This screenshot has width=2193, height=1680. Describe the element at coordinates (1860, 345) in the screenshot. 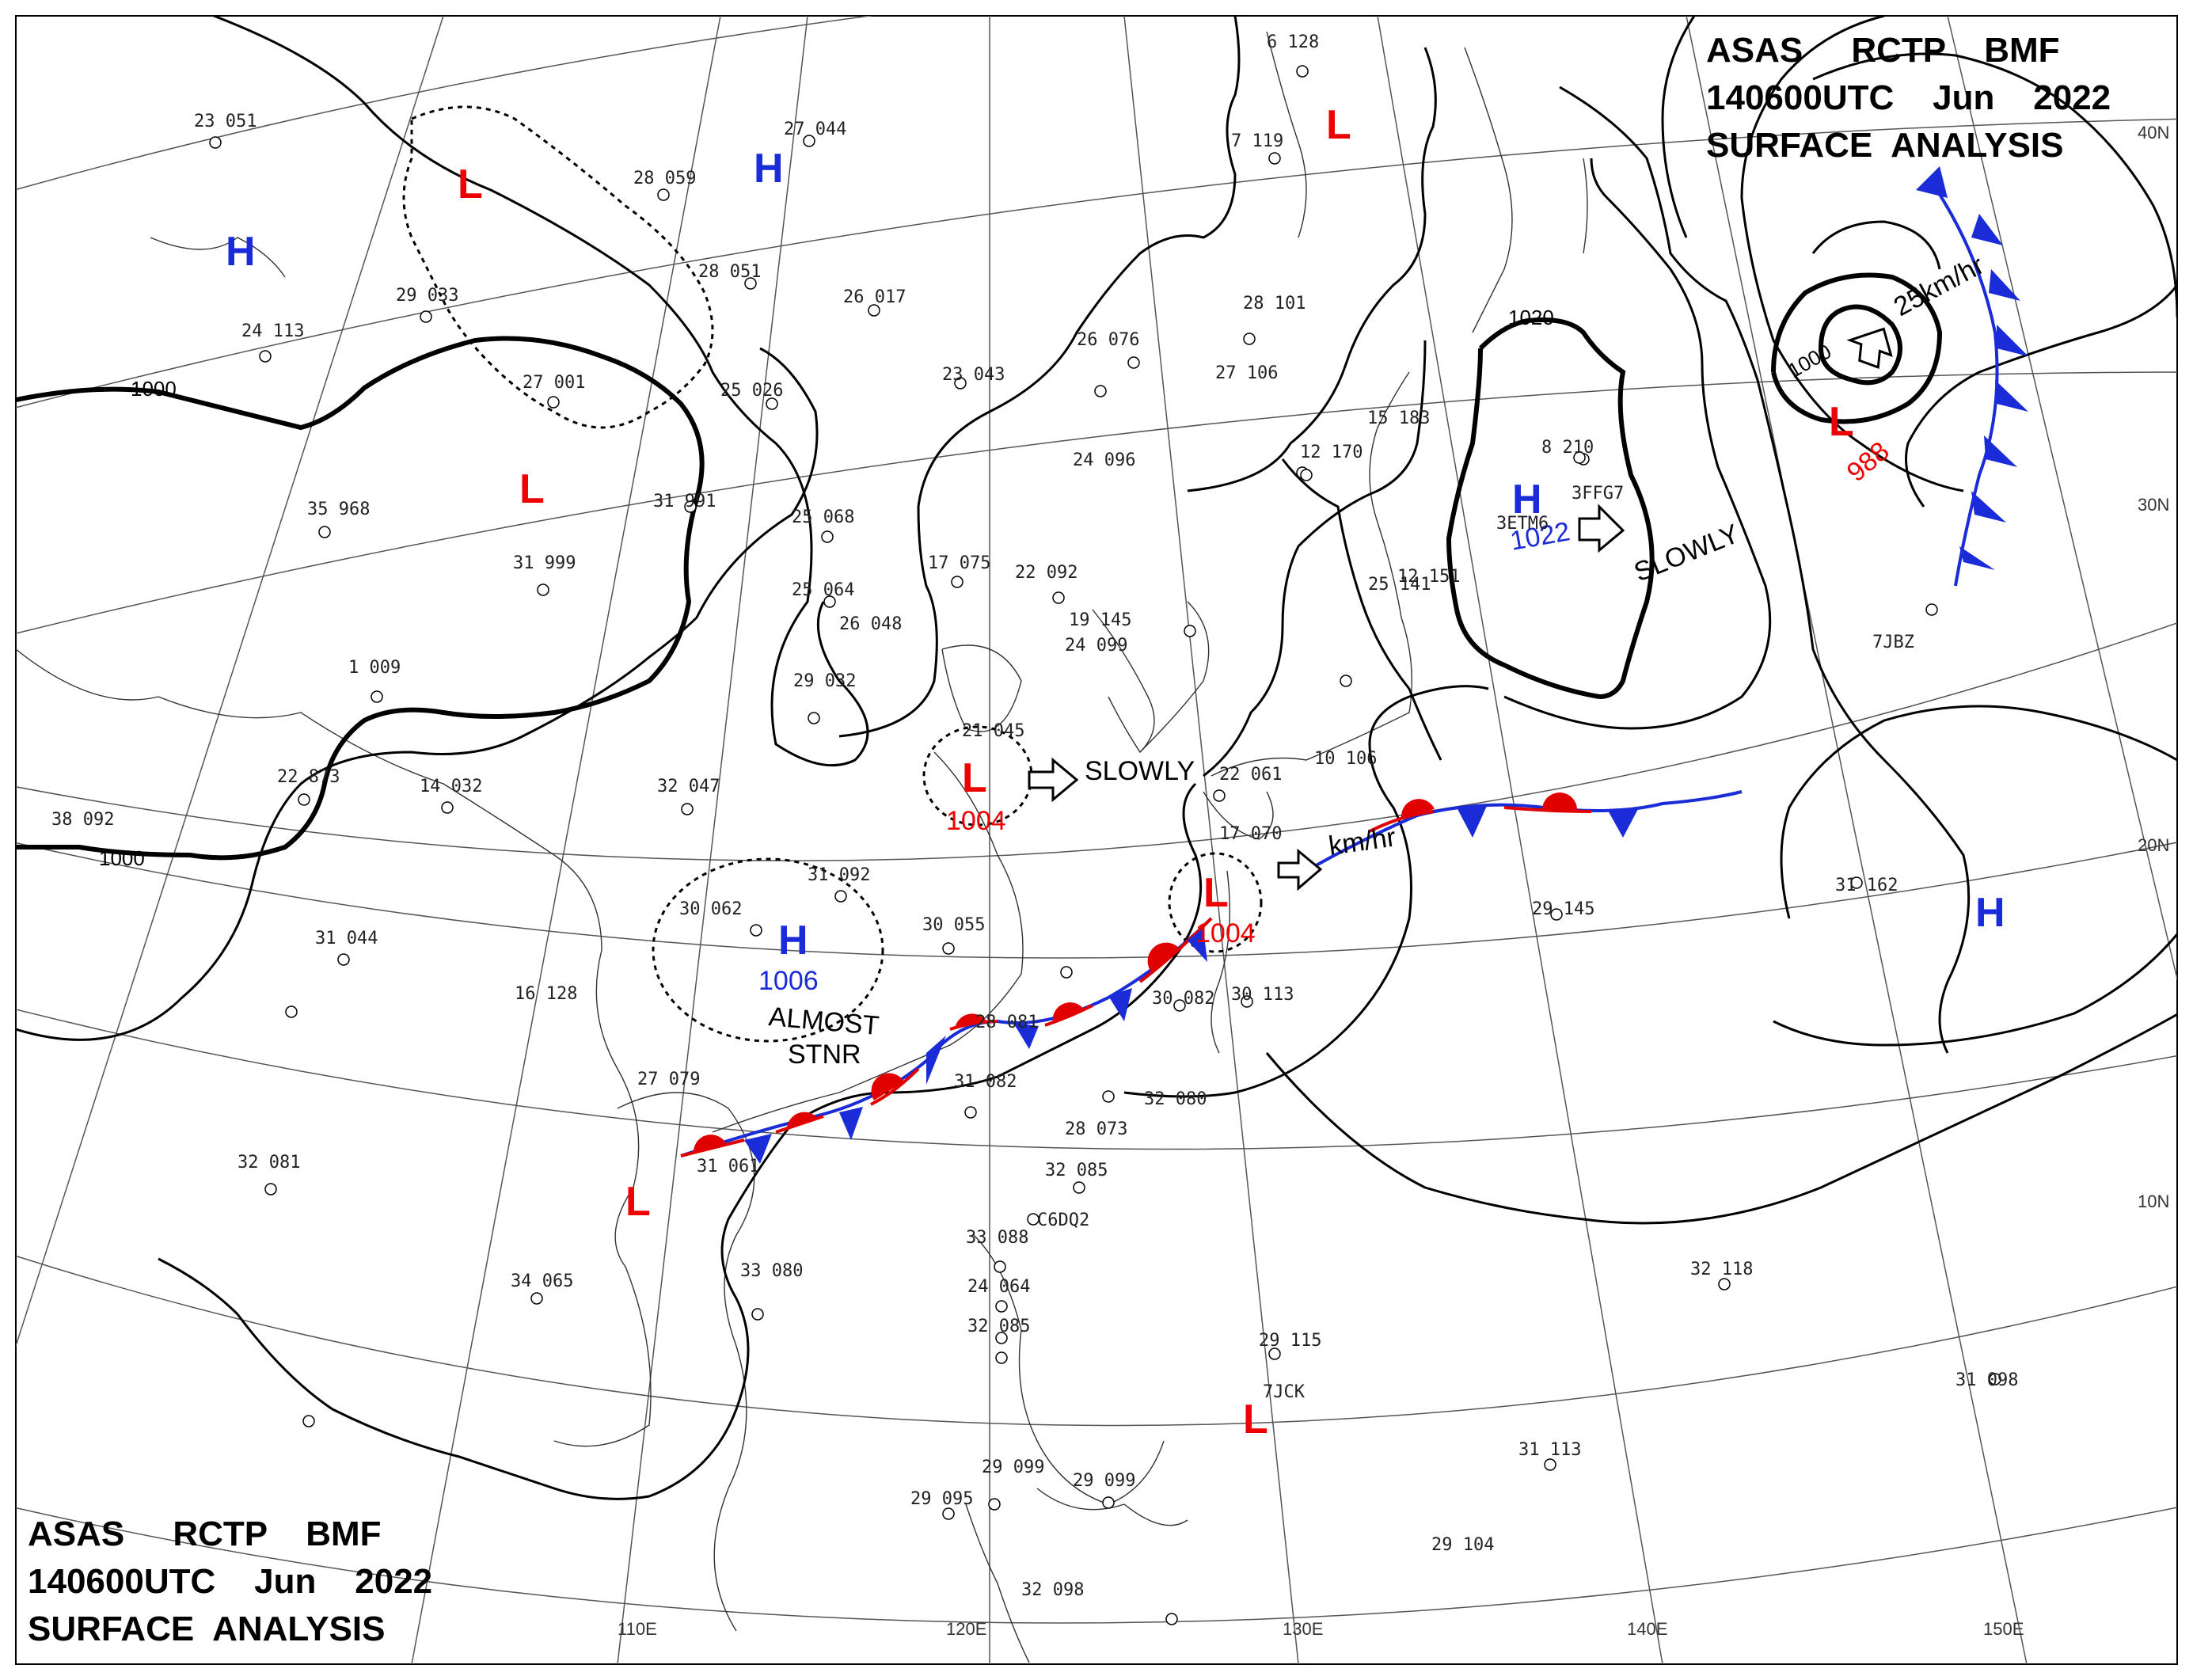

I see `isobar-988-inner` at that location.